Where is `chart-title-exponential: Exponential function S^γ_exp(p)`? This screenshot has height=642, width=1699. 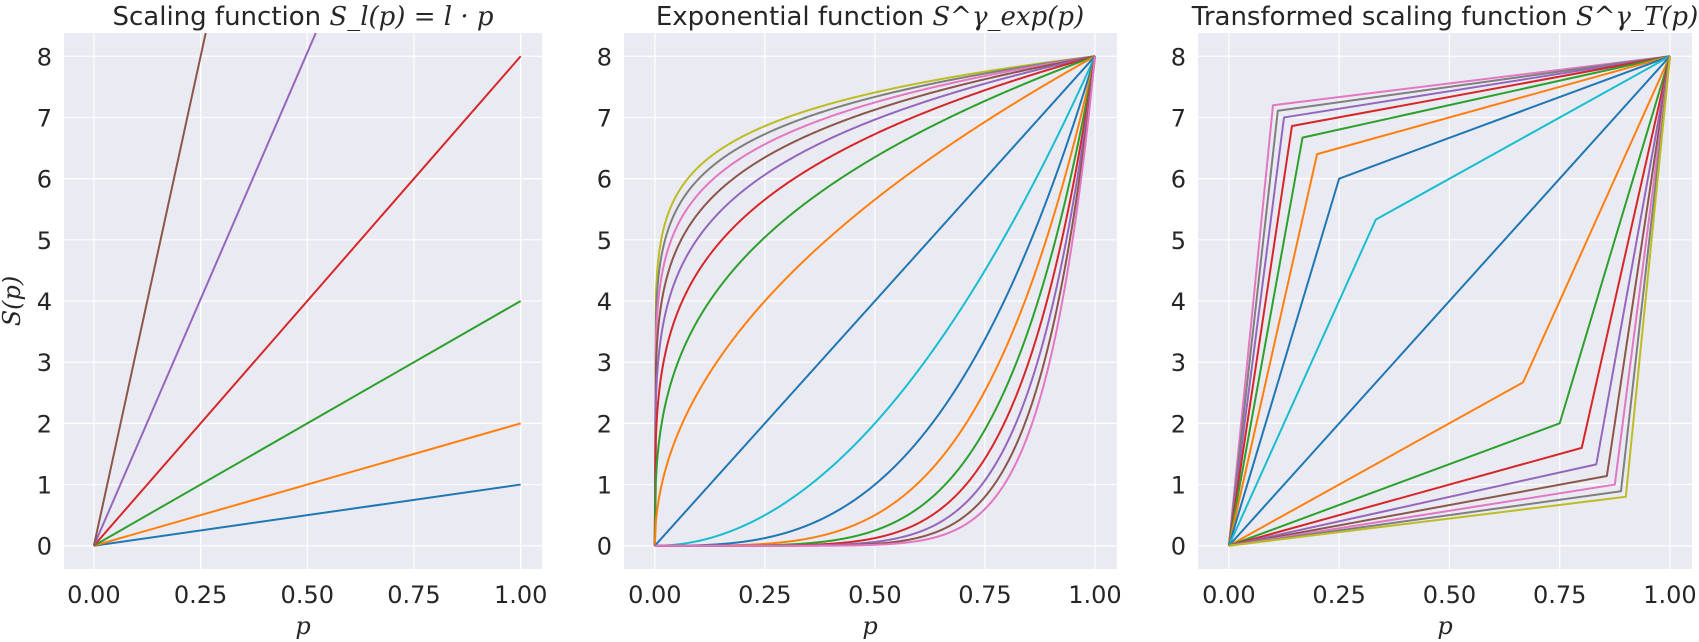
chart-title-exponential: Exponential function S^γ_exp(p) is located at coordinates (870, 17).